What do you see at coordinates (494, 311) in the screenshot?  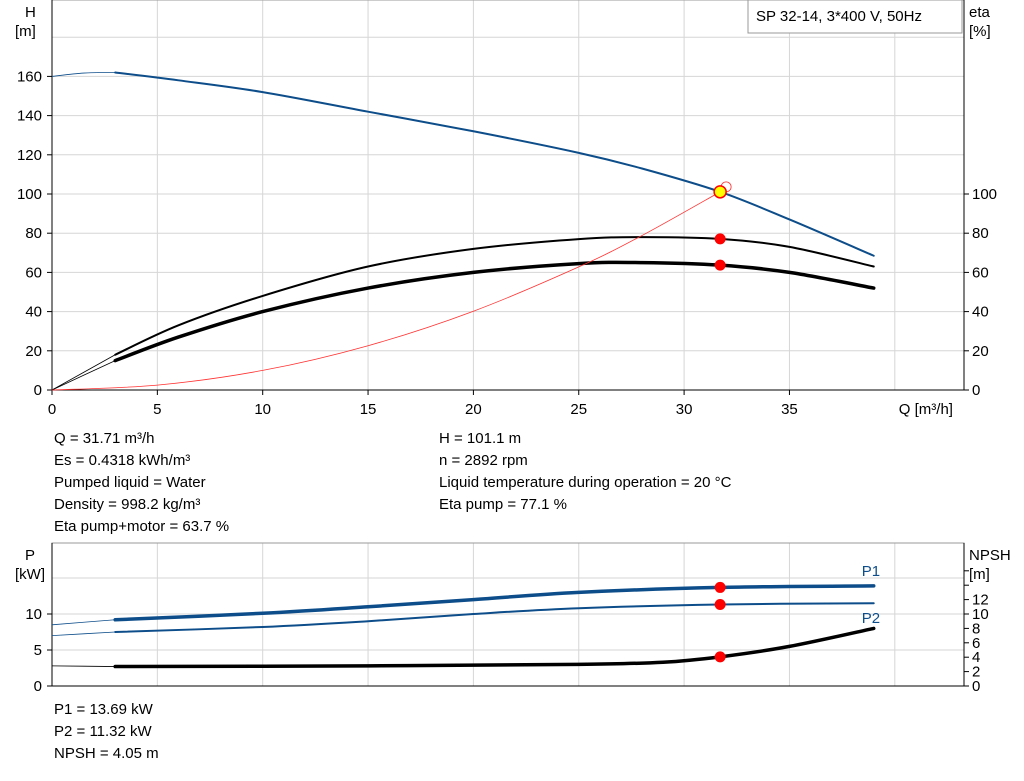 I see `curve-eta_pump_motor` at bounding box center [494, 311].